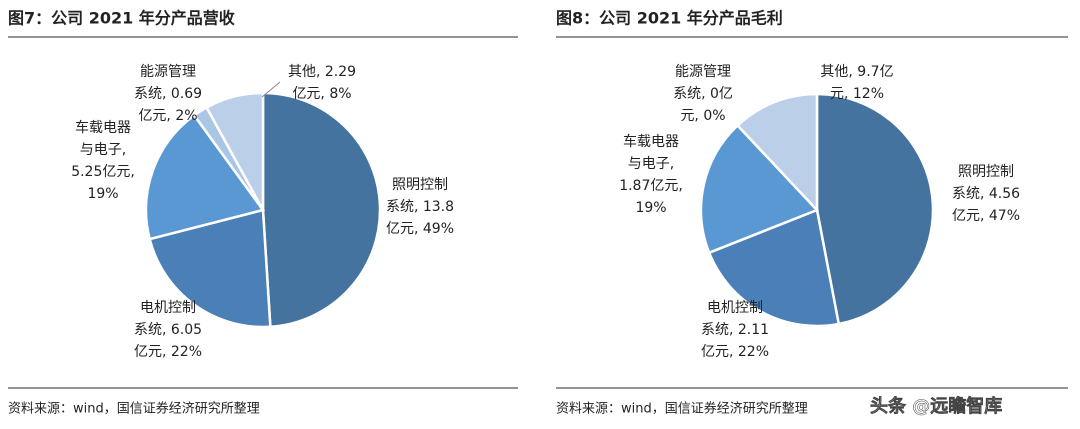 Image resolution: width=1080 pixels, height=429 pixels. What do you see at coordinates (420, 207) in the screenshot?
I see `slice-label: 系统, 13.8` at bounding box center [420, 207].